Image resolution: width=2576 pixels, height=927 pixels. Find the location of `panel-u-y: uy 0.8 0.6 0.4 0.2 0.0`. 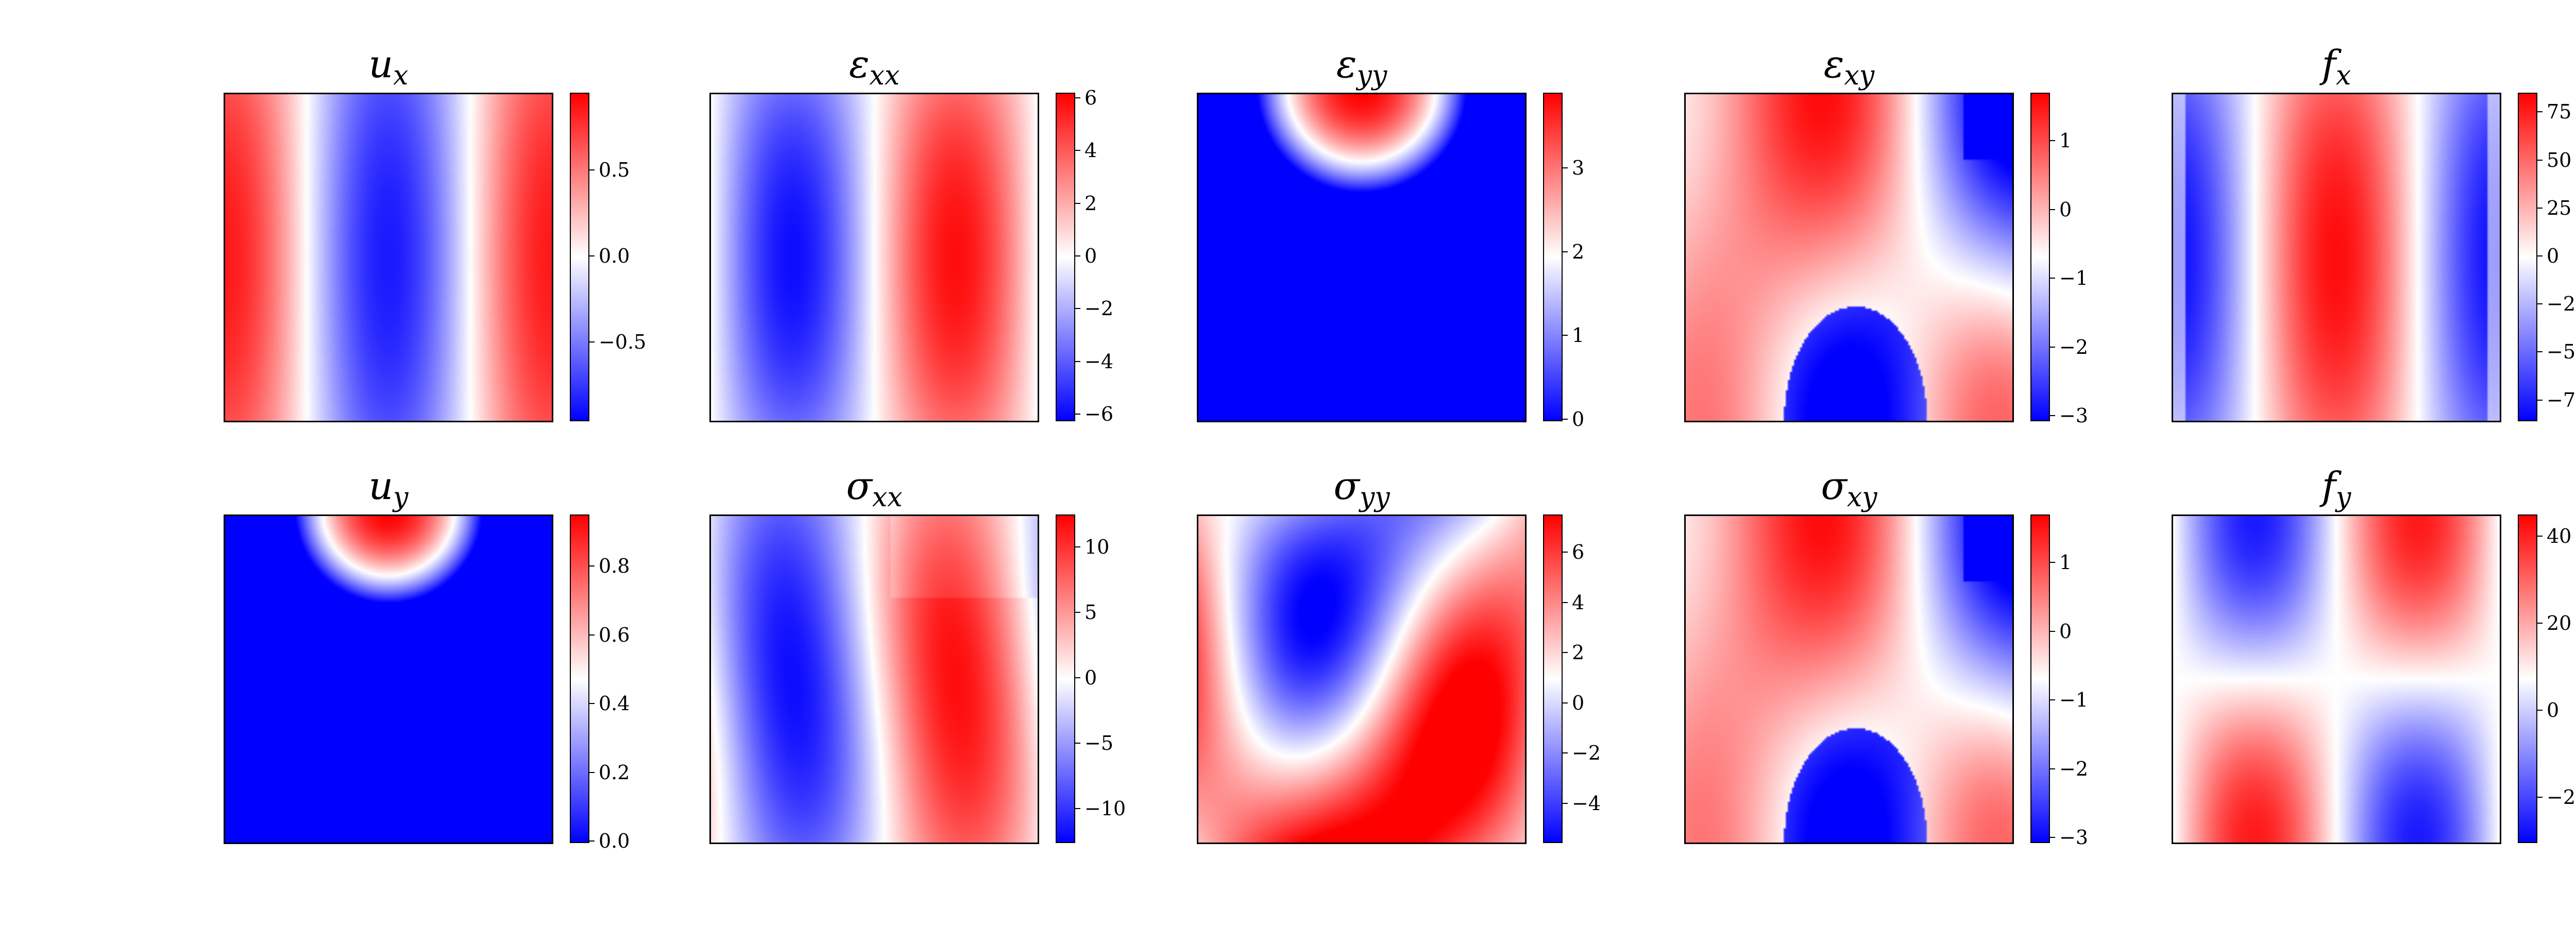

panel-u-y: uy 0.8 0.6 0.4 0.2 0.0 is located at coordinates (461, 664).